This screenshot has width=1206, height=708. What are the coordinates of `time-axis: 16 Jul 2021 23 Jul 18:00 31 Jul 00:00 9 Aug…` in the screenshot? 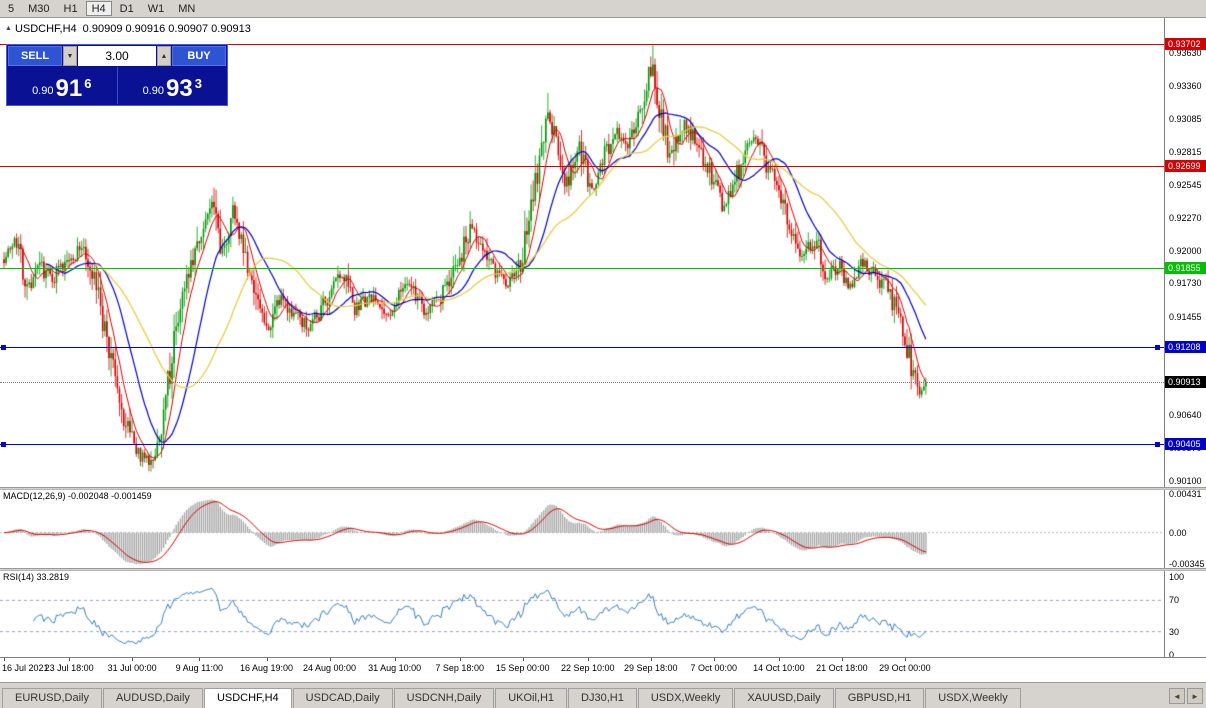 It's located at (603, 669).